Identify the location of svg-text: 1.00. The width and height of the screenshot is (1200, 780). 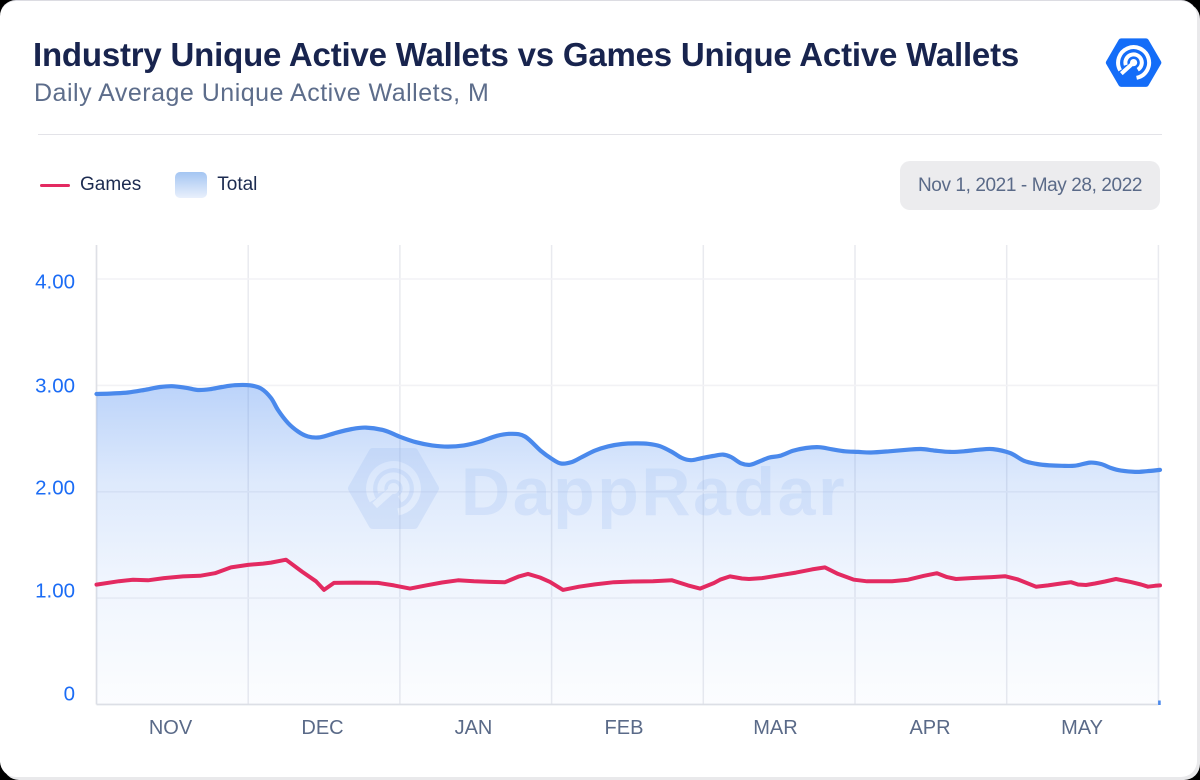
(55, 591).